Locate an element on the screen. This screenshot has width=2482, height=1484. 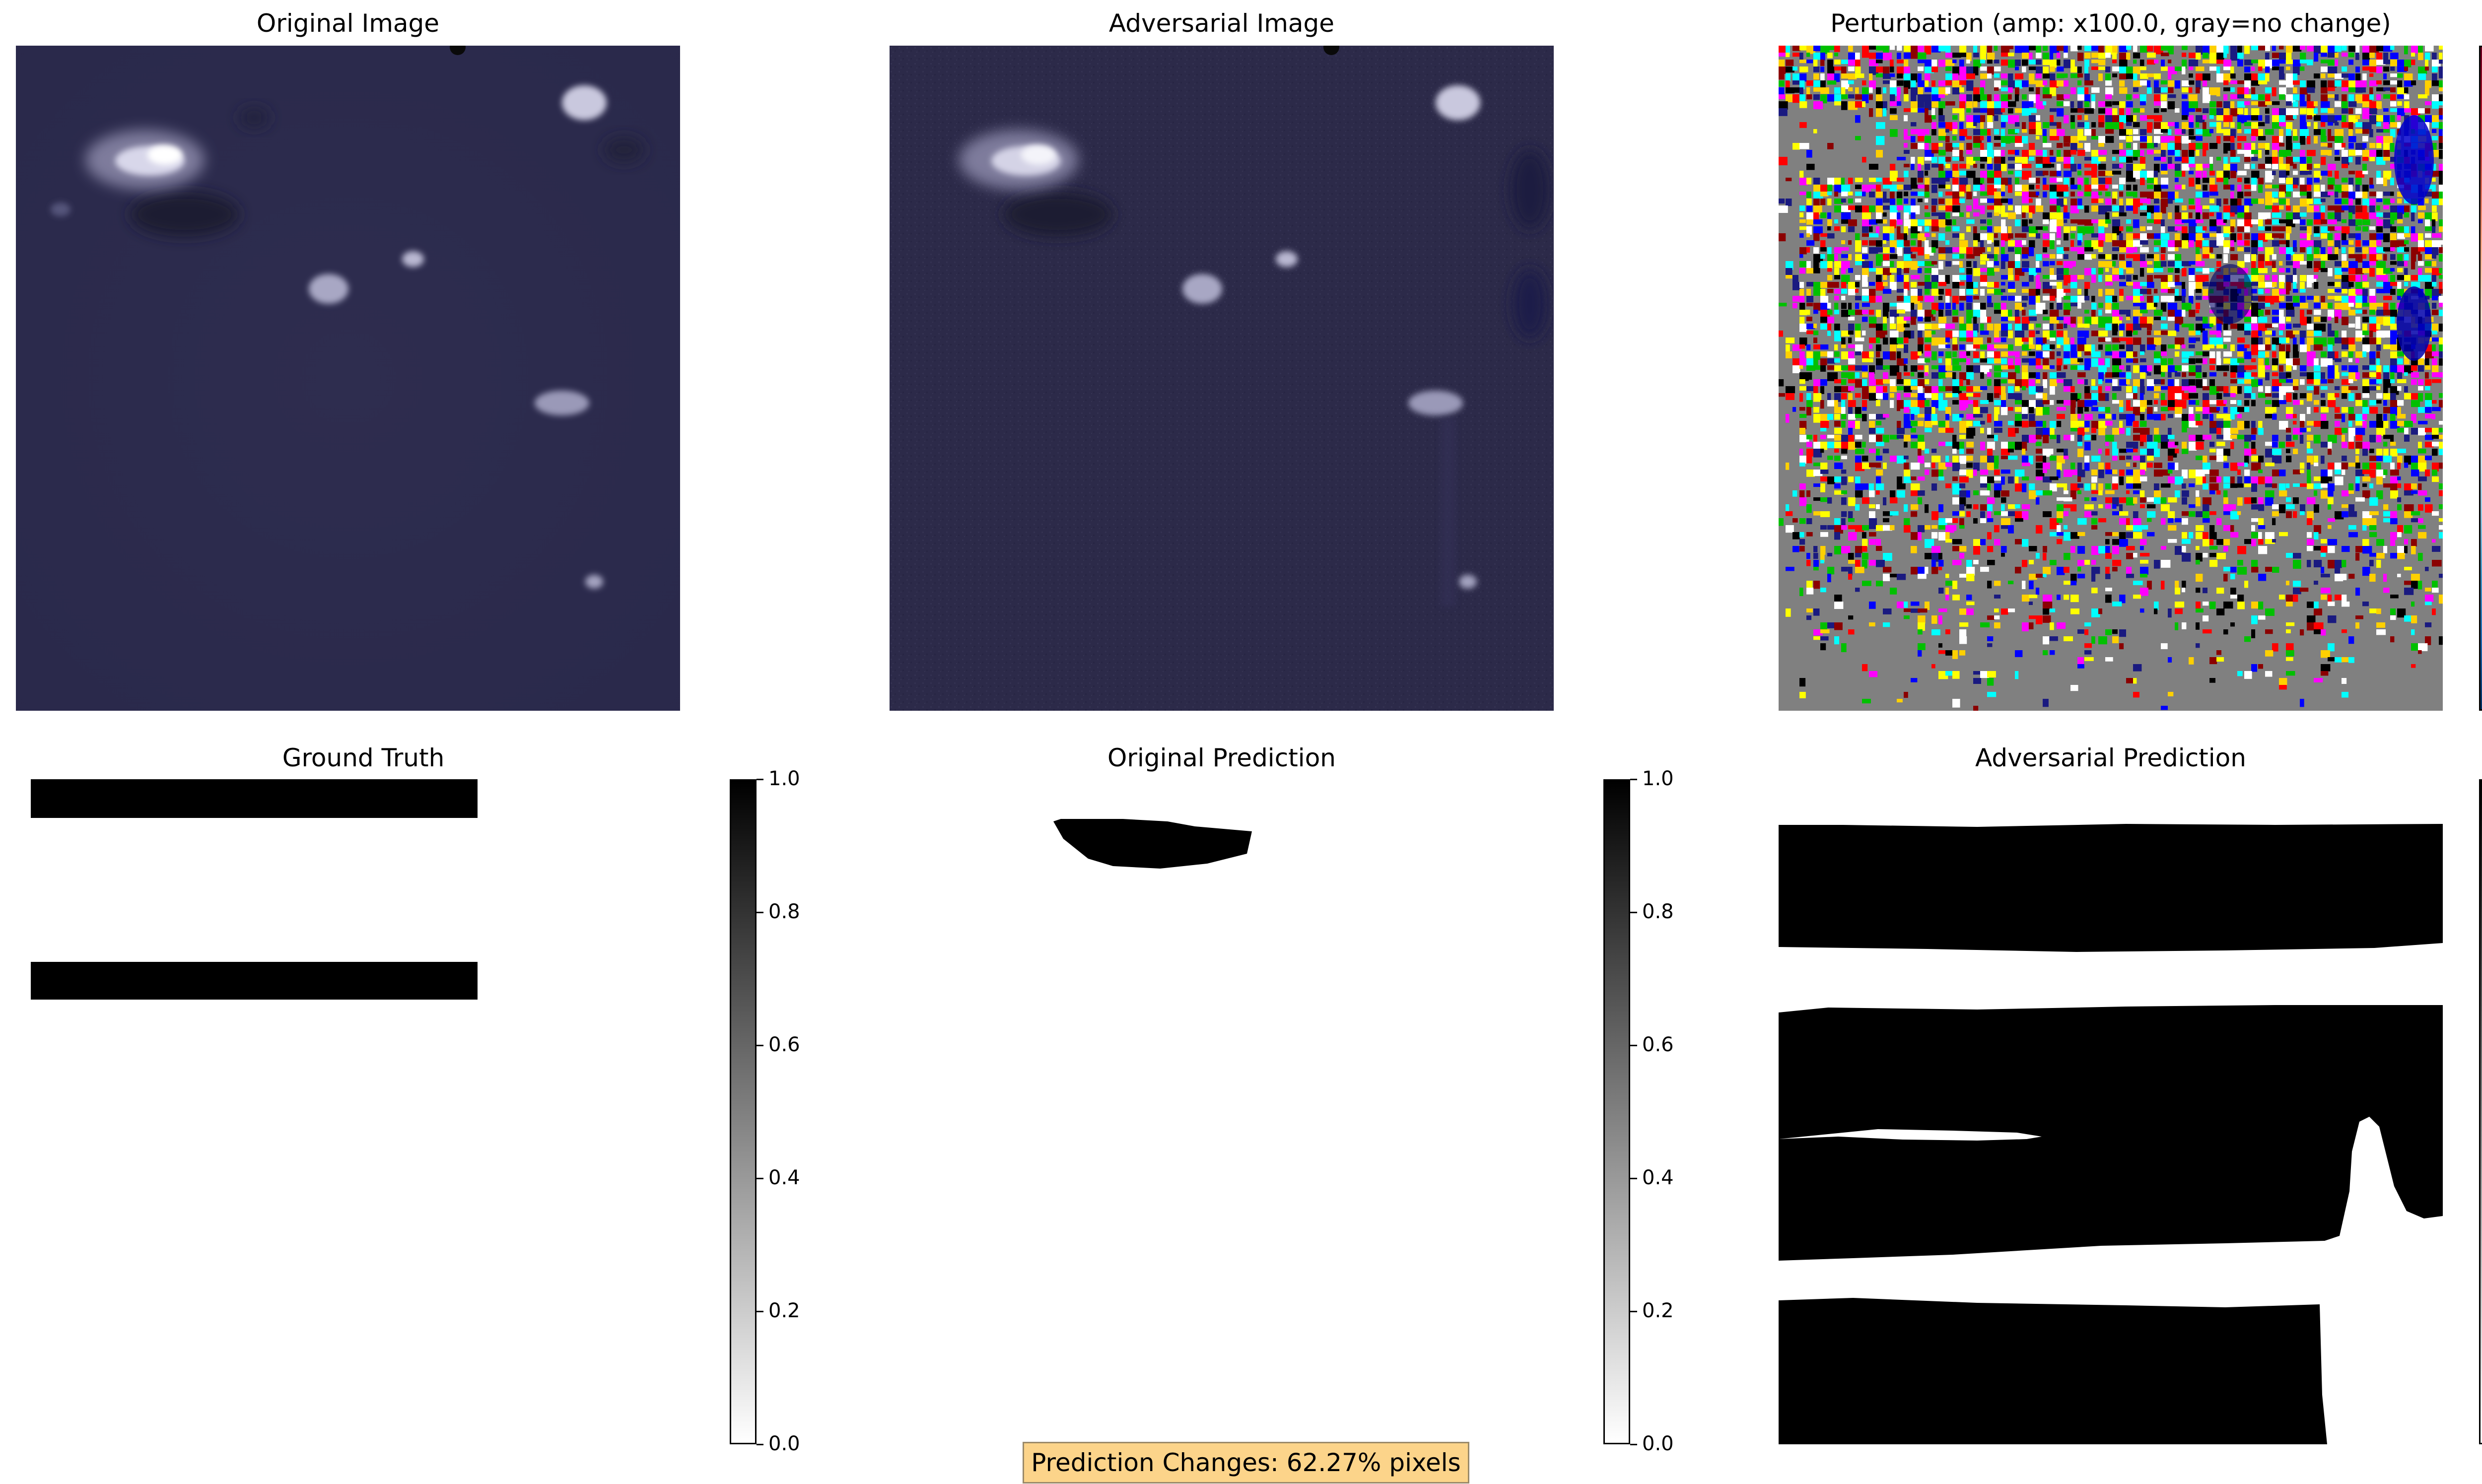
adversarial-image-panel is located at coordinates (1222, 378).